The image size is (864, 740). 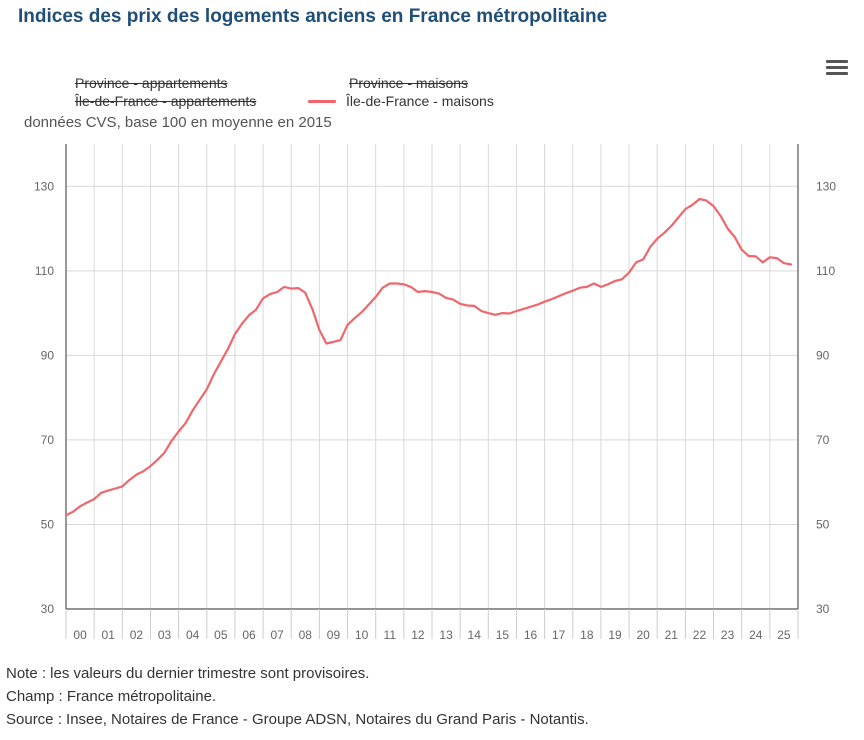 What do you see at coordinates (728, 635) in the screenshot?
I see `x-tick-label: 23` at bounding box center [728, 635].